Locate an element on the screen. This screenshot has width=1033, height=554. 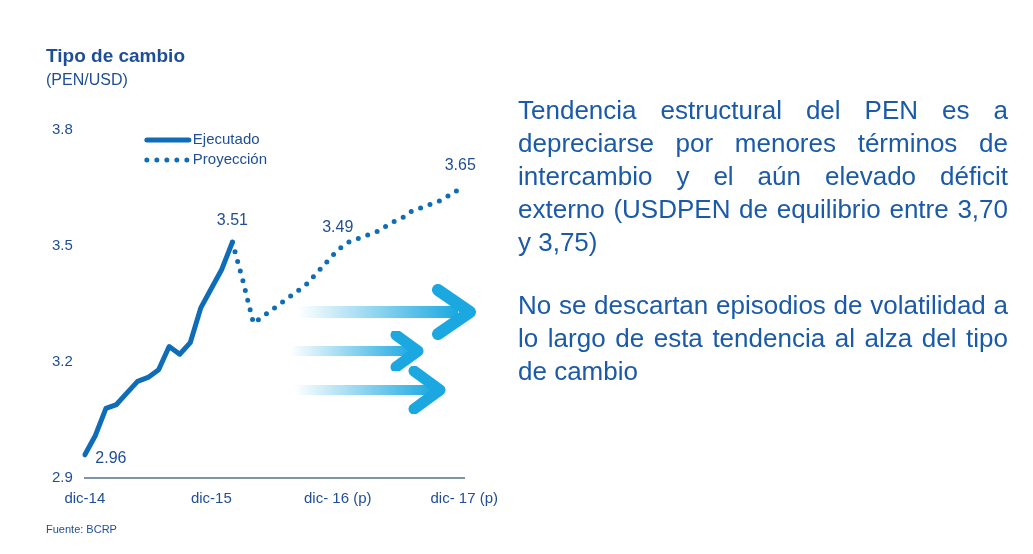
x-tick-label: dic-15 is located at coordinates (211, 498).